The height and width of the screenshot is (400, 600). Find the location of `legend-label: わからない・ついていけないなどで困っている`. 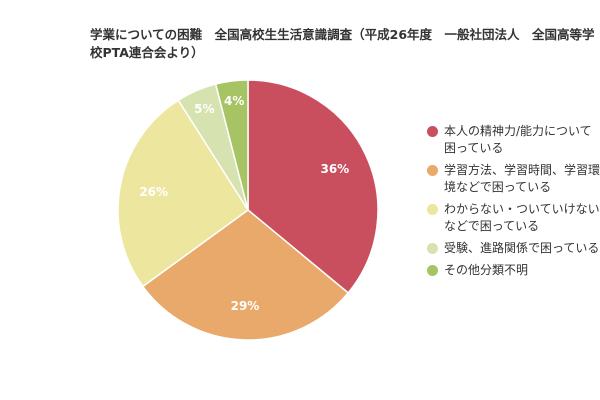

legend-label: わからない・ついていけないなどで困っている is located at coordinates (522, 217).